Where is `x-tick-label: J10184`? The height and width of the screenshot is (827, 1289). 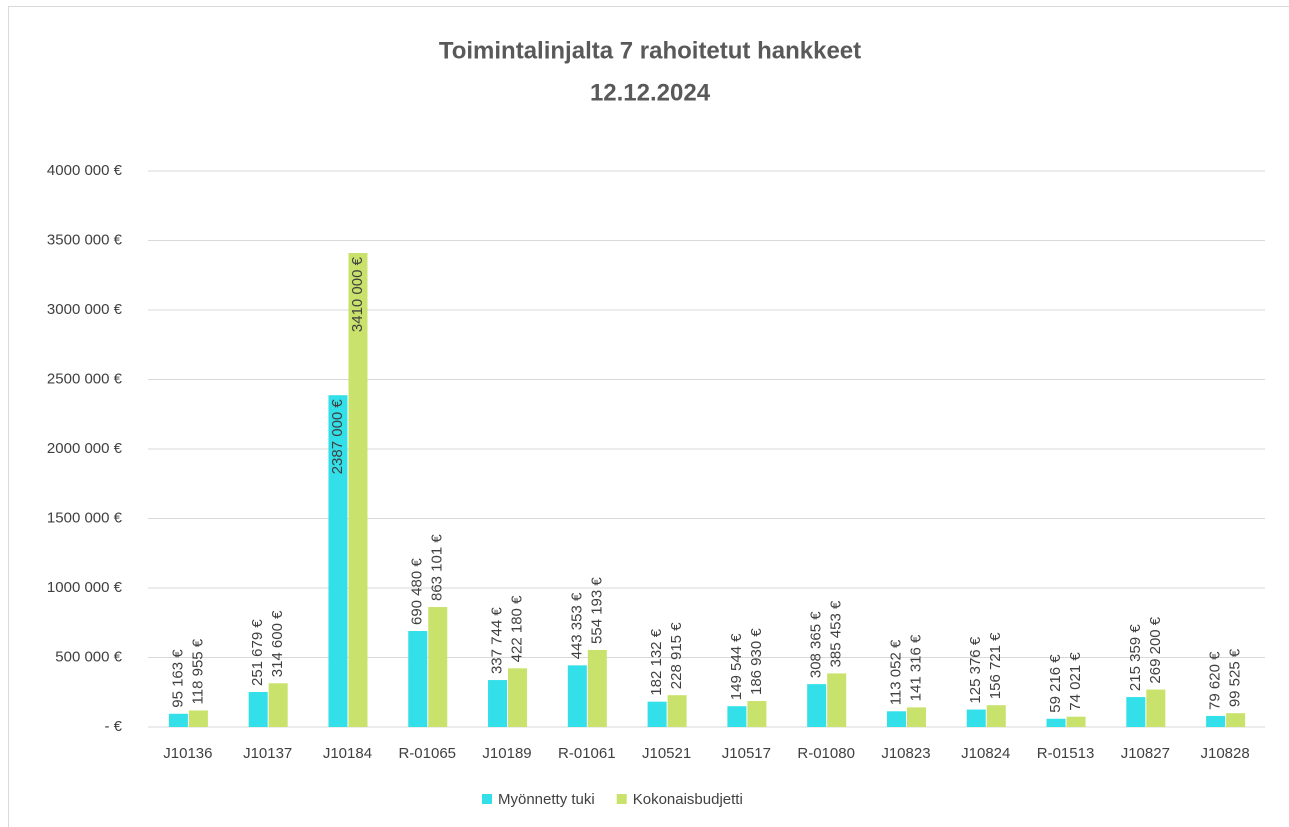 x-tick-label: J10184 is located at coordinates (347, 753).